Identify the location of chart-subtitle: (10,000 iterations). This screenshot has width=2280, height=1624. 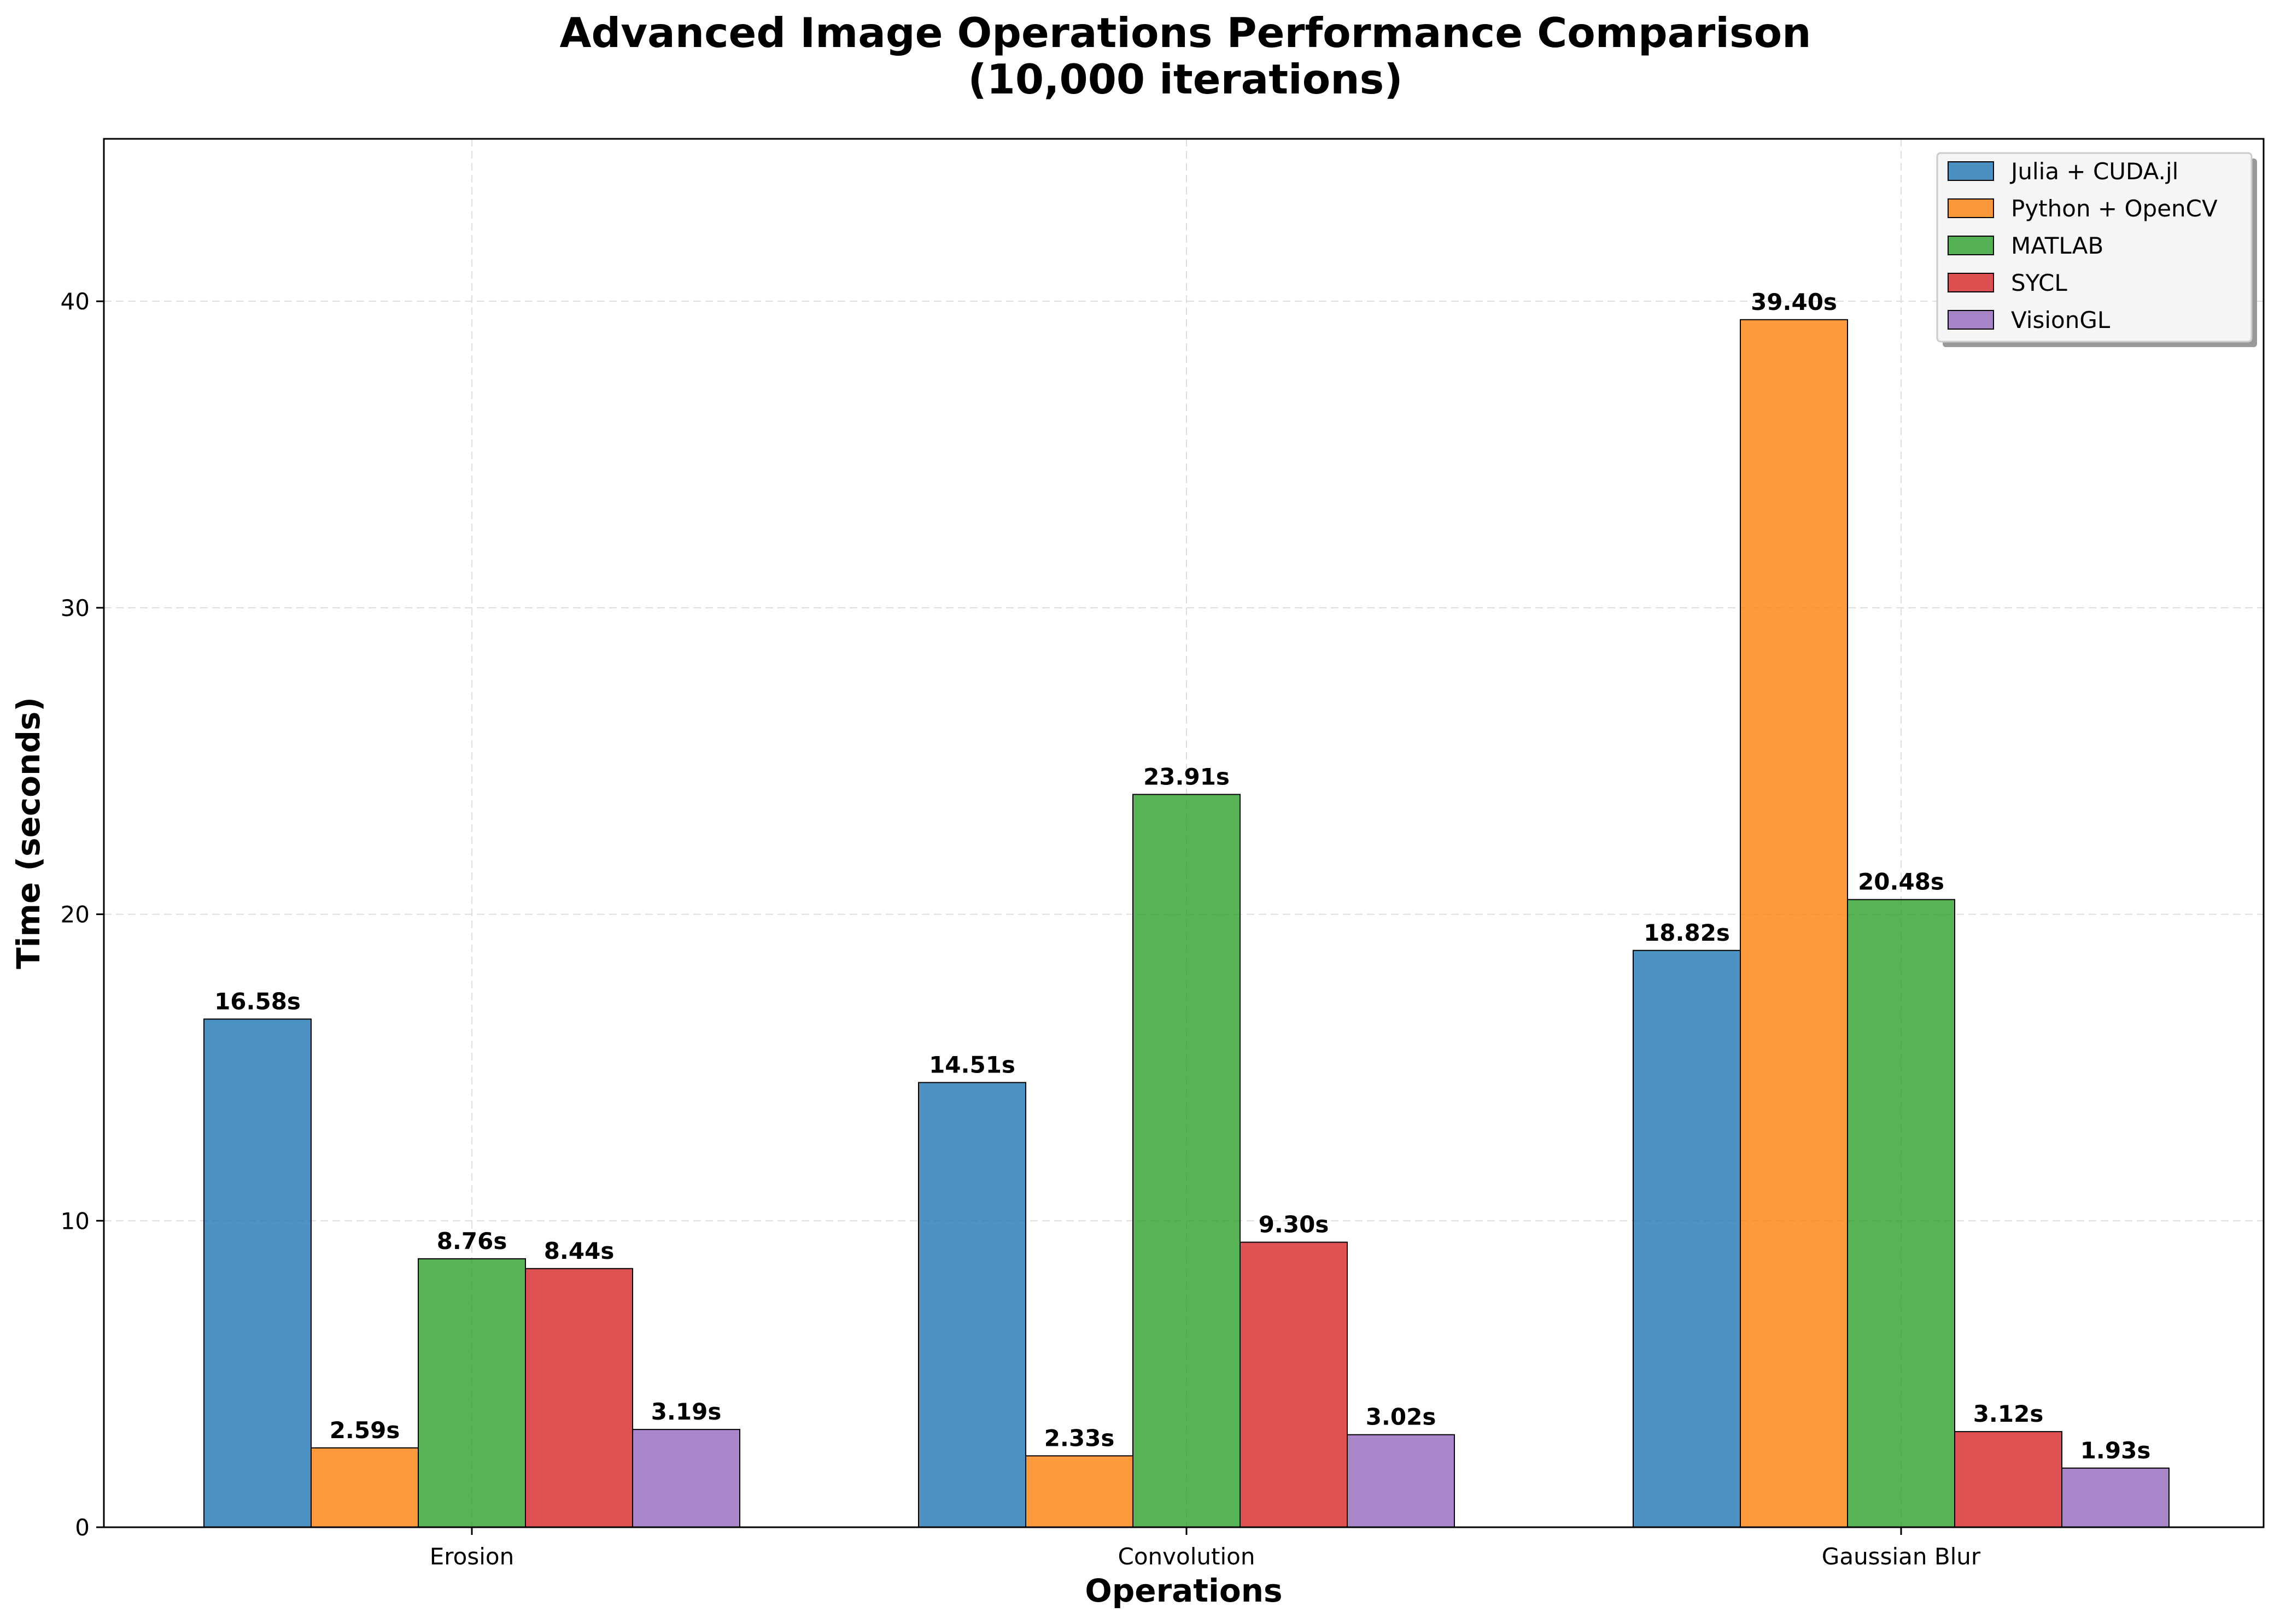
(1185, 79).